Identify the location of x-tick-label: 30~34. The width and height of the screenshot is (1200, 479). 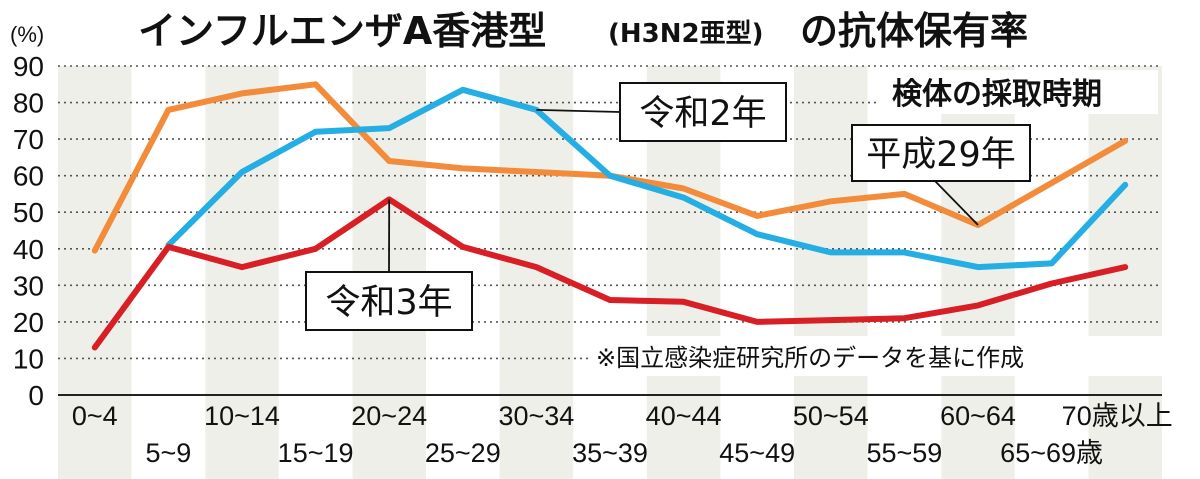
(536, 416).